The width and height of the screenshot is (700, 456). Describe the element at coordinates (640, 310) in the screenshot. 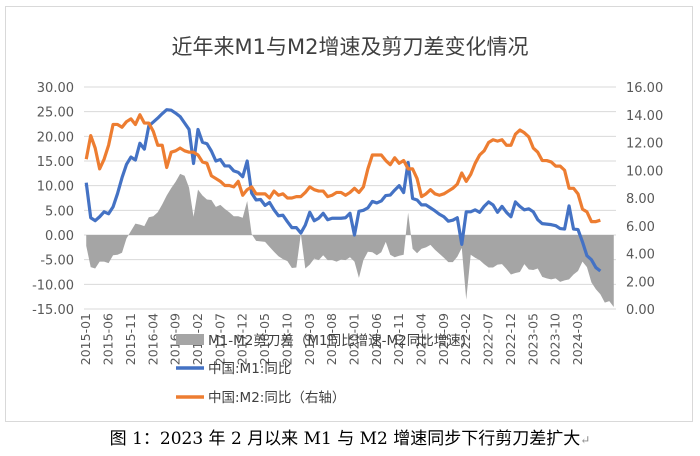

I see `right-axis-tick-label: 0.00` at that location.